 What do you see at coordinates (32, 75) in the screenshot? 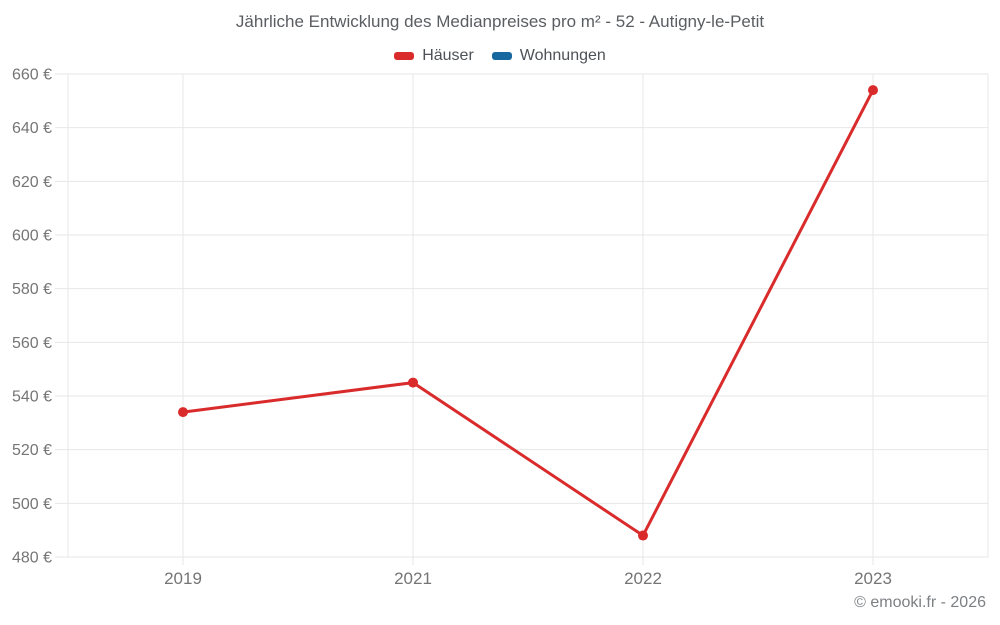
I see `y-axis-tick-label: 660 €` at bounding box center [32, 75].